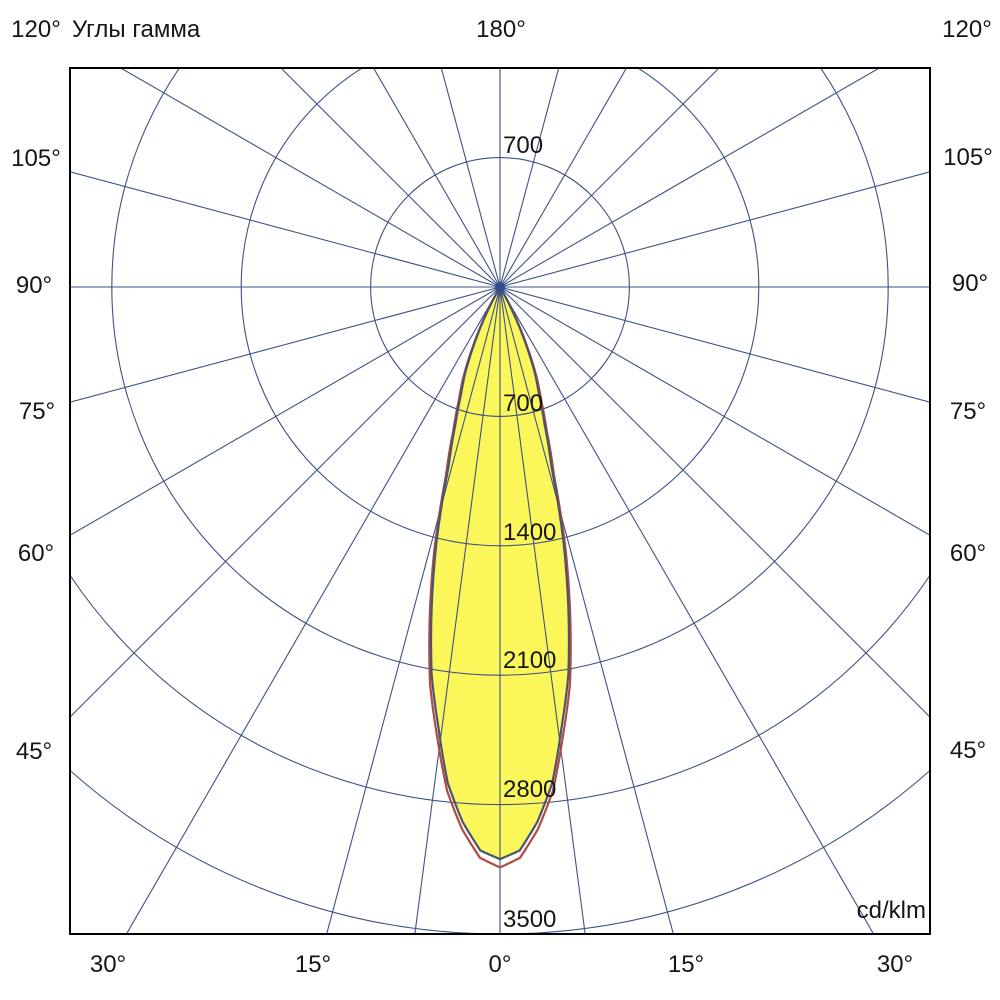 This screenshot has height=1000, width=1000. What do you see at coordinates (968, 157) in the screenshot?
I see `right-angle-105: 105°` at bounding box center [968, 157].